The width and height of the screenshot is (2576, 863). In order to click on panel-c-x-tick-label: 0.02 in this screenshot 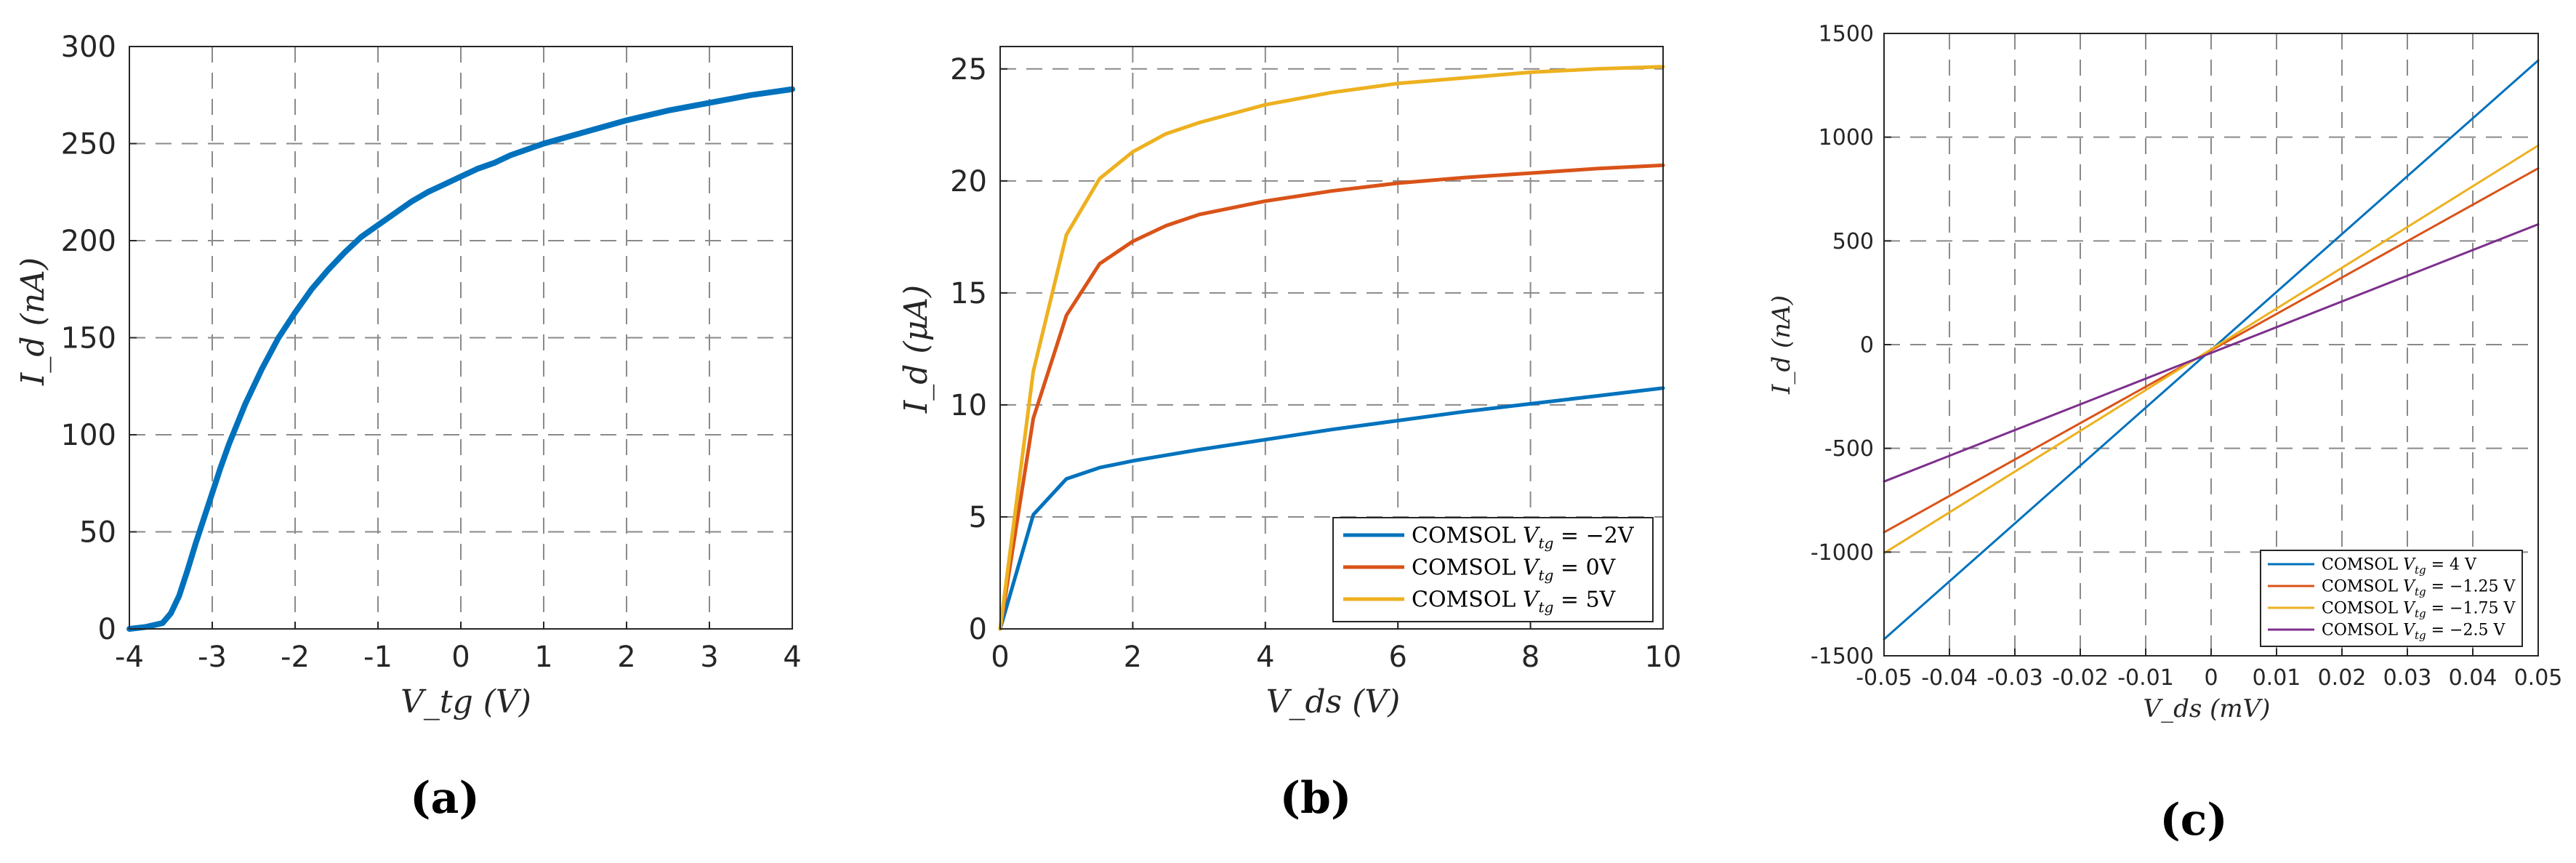, I will do `click(2342, 678)`.